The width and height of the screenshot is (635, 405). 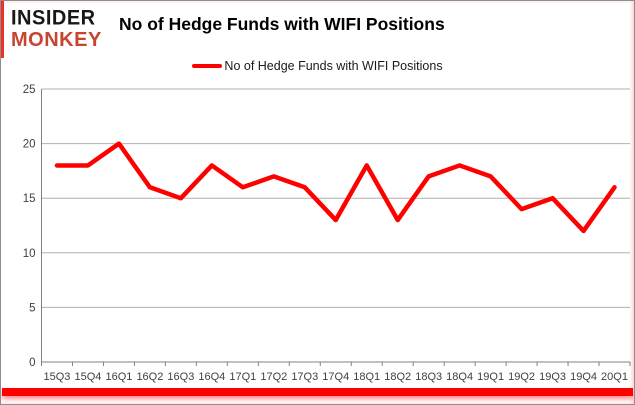 What do you see at coordinates (87, 377) in the screenshot?
I see `x-tick-label: 15Q4` at bounding box center [87, 377].